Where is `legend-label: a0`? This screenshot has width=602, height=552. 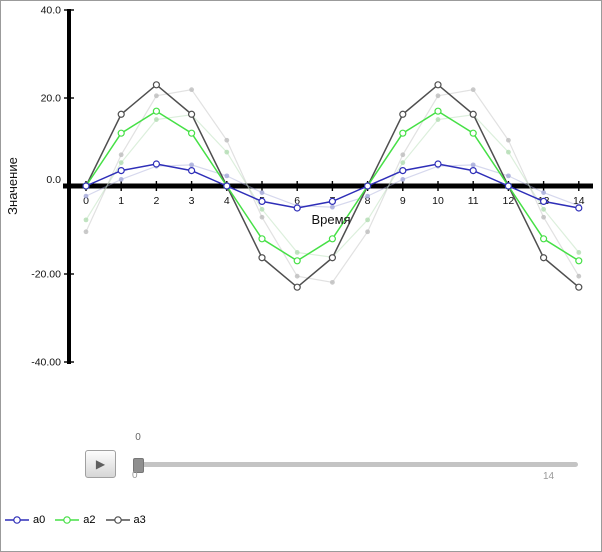
legend-label: a0 is located at coordinates (39, 520).